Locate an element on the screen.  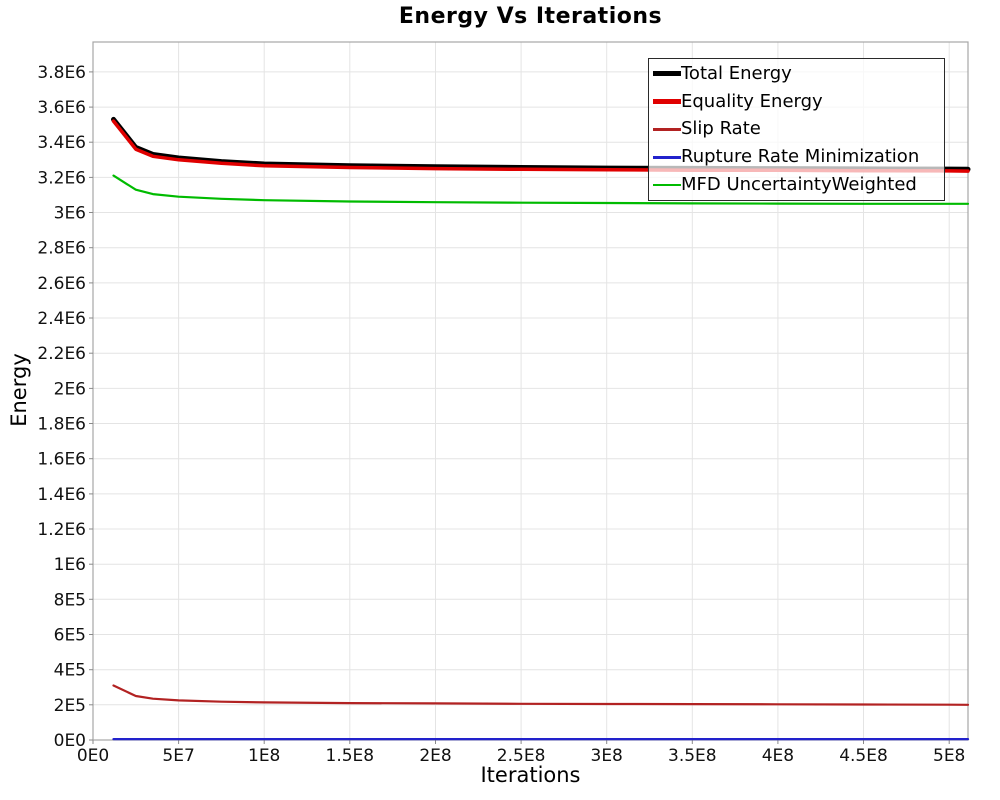
series-line-slip-rate is located at coordinates (541, 695).